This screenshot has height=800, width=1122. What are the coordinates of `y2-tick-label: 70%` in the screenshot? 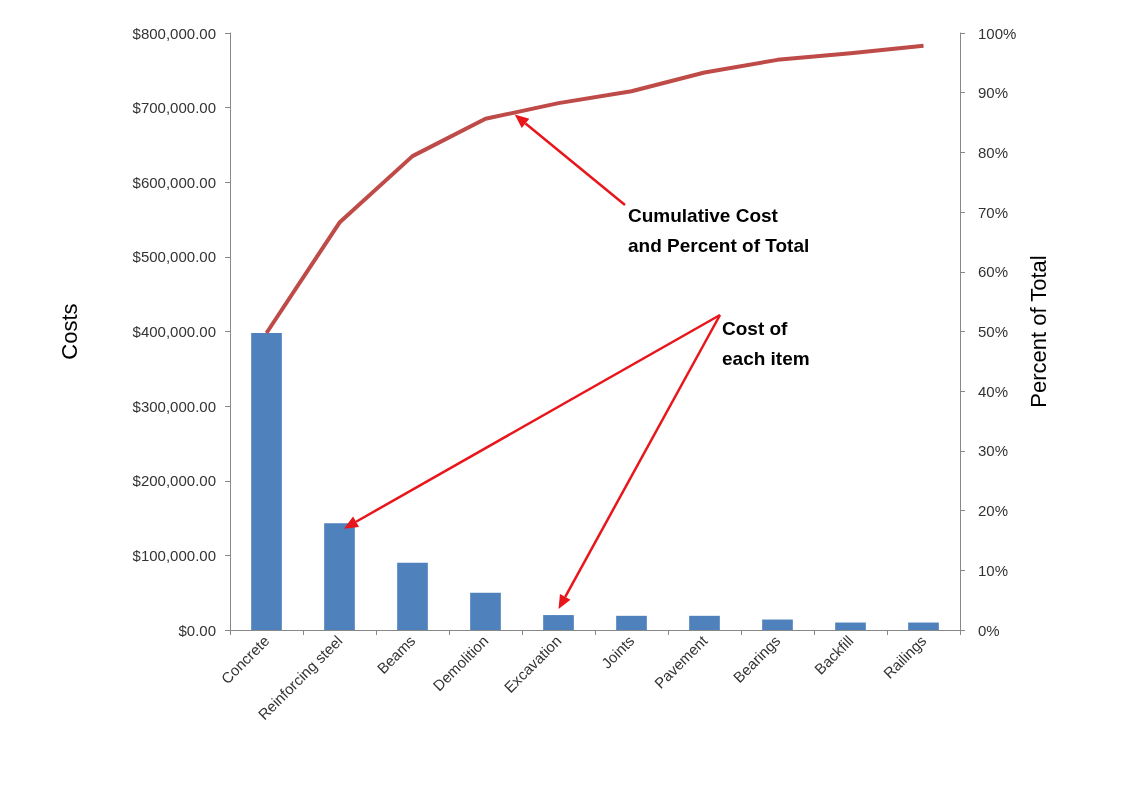 It's located at (993, 212).